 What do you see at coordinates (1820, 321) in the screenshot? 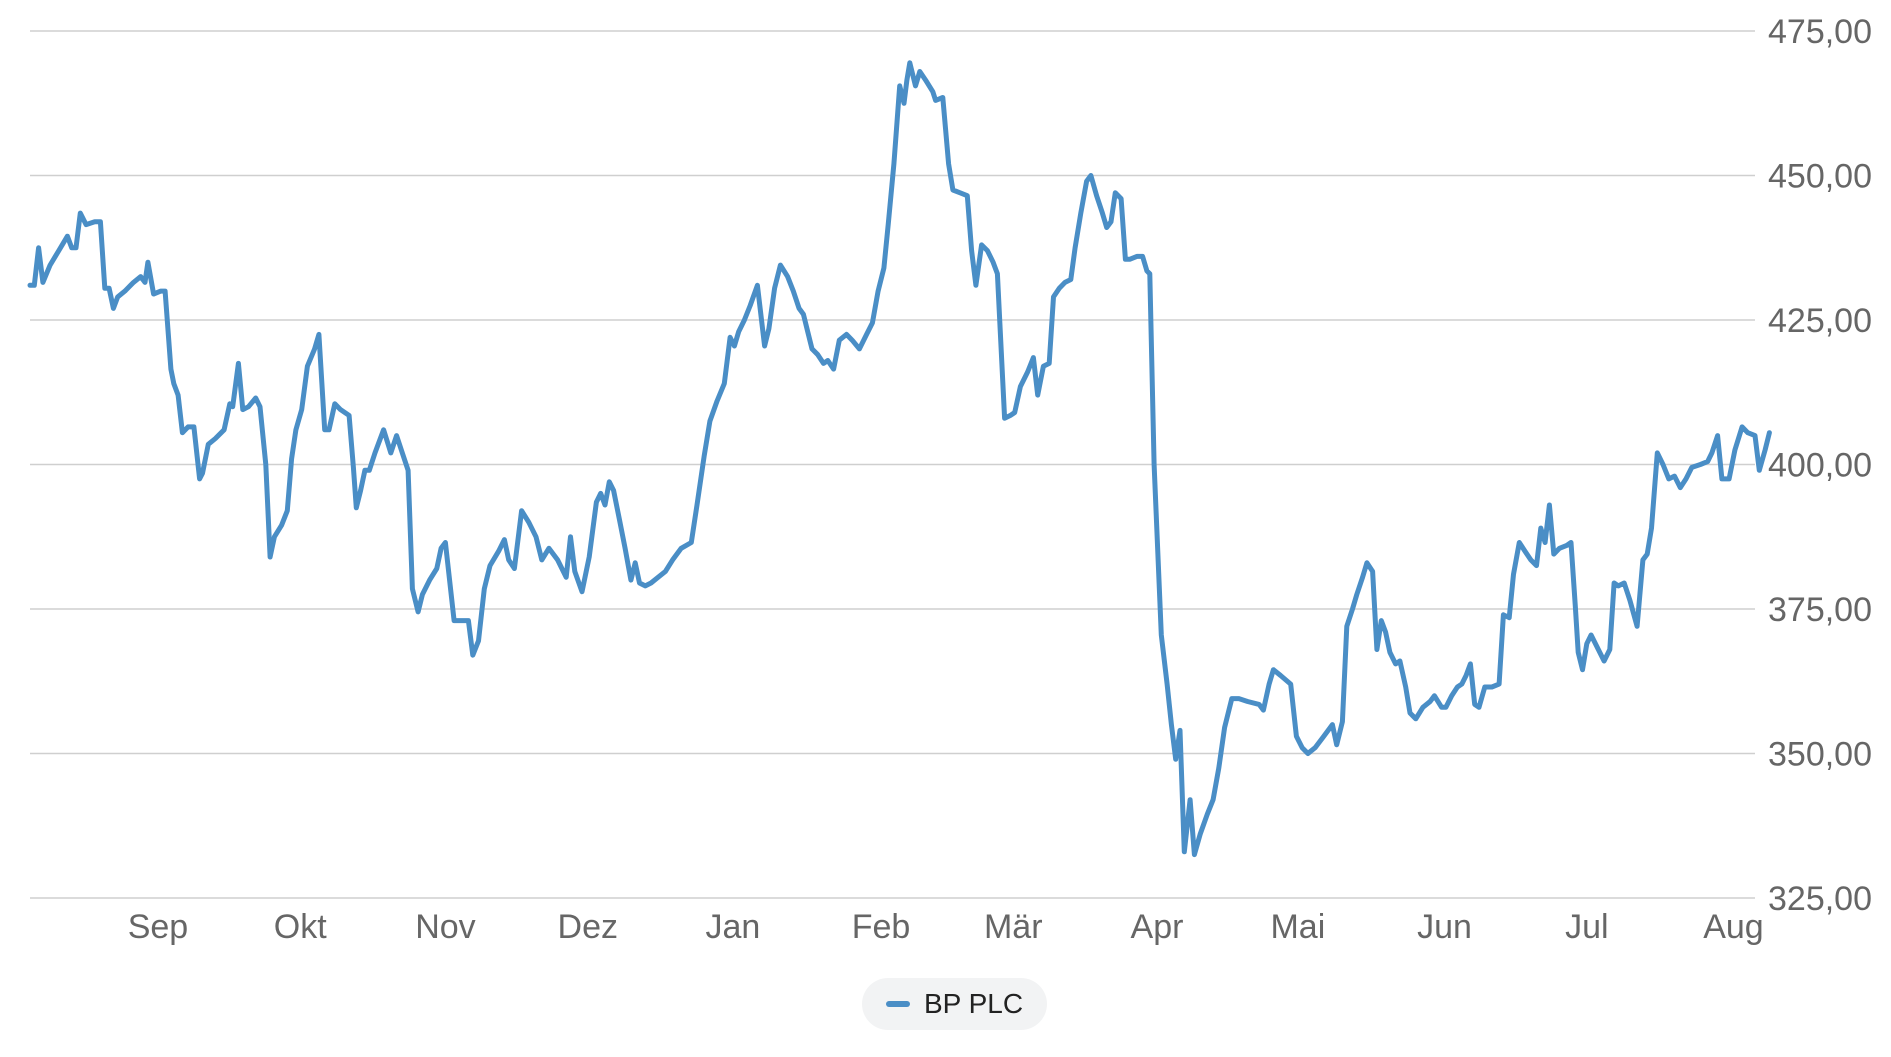
I see `y-tick-label: 425,00` at bounding box center [1820, 321].